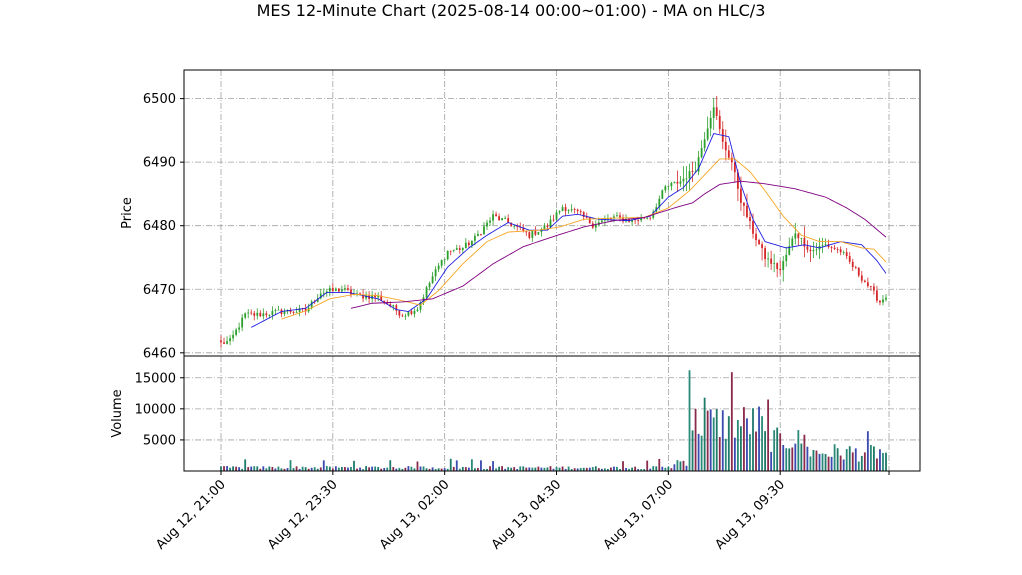  What do you see at coordinates (117, 413) in the screenshot?
I see `volume-axis-label: Volume` at bounding box center [117, 413].